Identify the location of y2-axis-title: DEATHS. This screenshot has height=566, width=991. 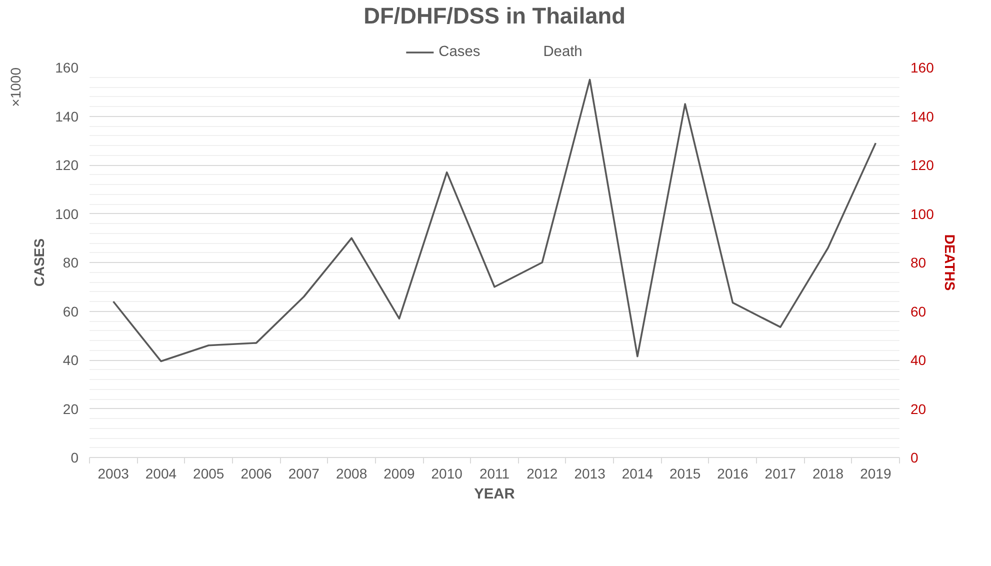
(950, 262).